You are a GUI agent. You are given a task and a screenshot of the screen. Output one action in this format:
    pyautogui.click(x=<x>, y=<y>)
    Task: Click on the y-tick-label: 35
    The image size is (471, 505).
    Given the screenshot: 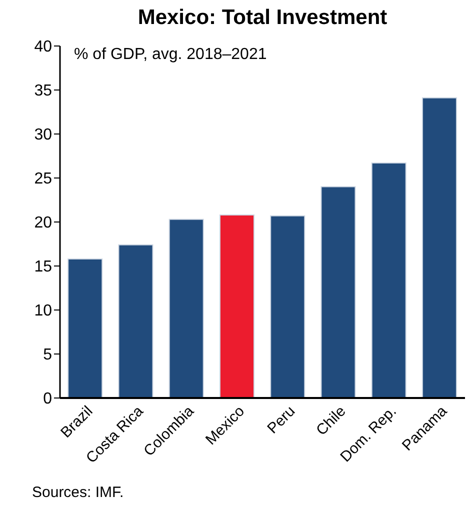 What is the action you would take?
    pyautogui.click(x=43, y=91)
    